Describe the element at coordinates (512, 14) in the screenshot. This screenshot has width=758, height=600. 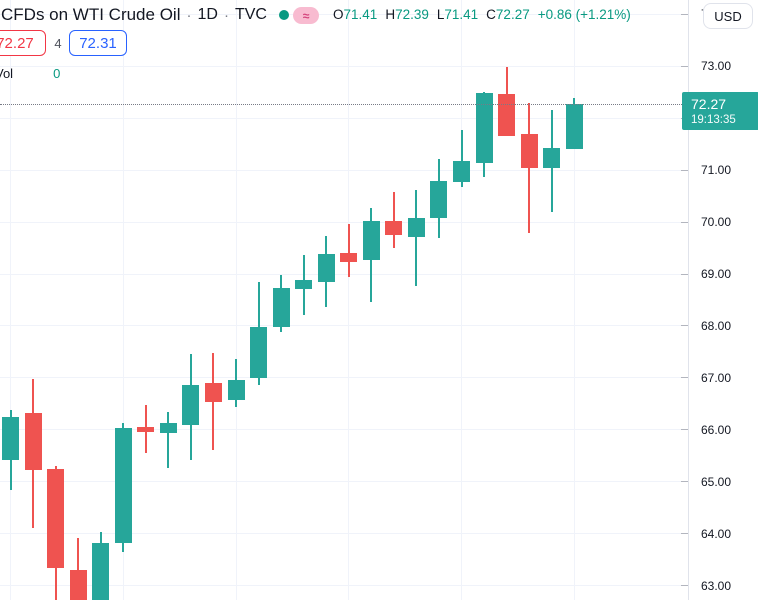
I see `close-value: 72.27` at that location.